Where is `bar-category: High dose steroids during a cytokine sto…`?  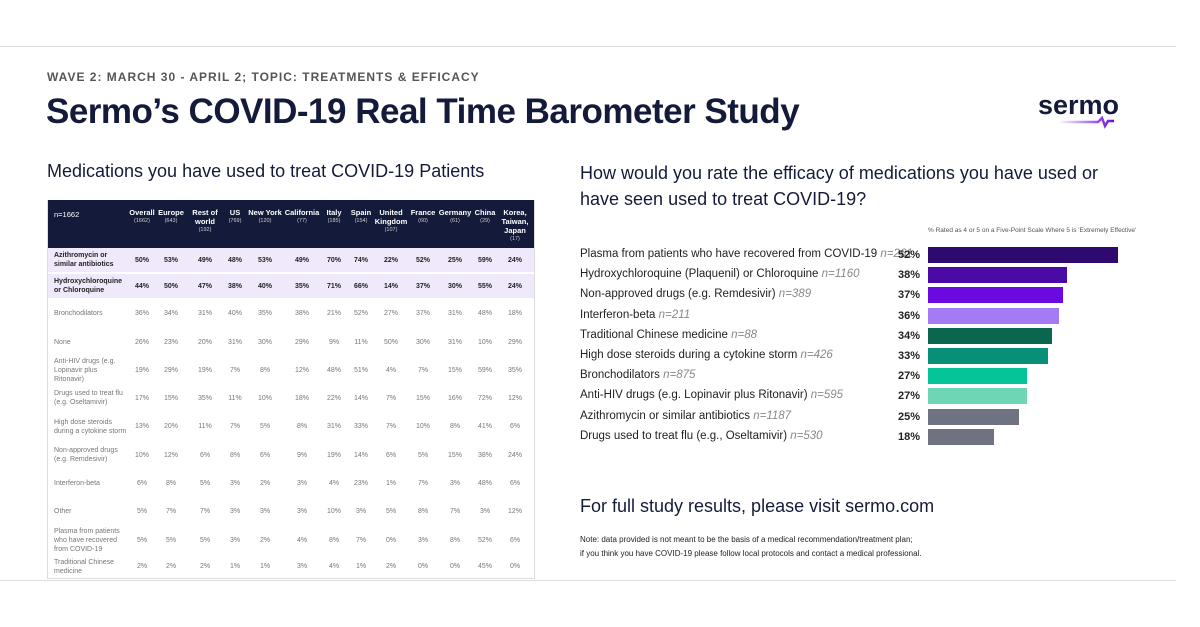 bar-category: High dose steroids during a cytokine sto… is located at coordinates (689, 355).